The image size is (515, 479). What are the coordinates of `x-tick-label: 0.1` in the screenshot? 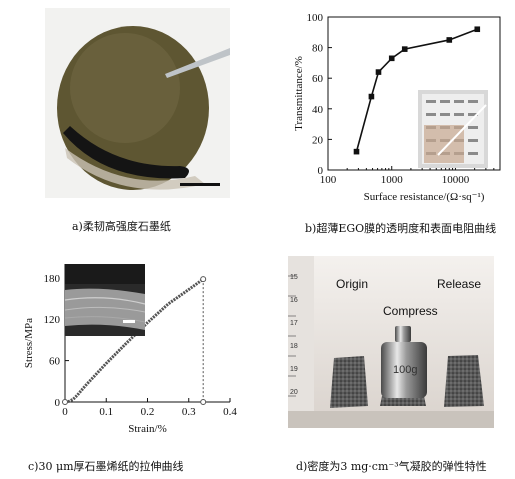 It's located at (106, 412).